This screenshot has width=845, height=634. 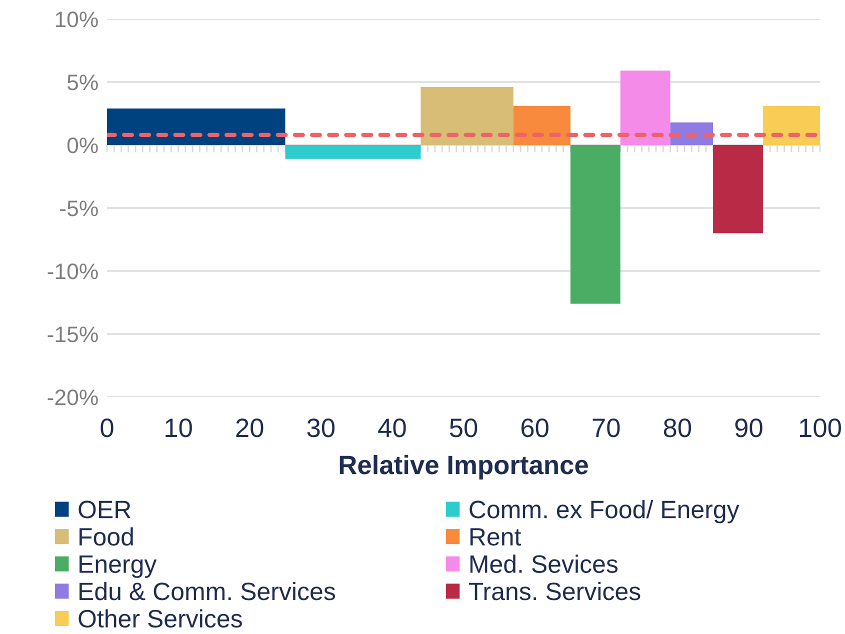 What do you see at coordinates (678, 428) in the screenshot?
I see `x-tick-label: 80` at bounding box center [678, 428].